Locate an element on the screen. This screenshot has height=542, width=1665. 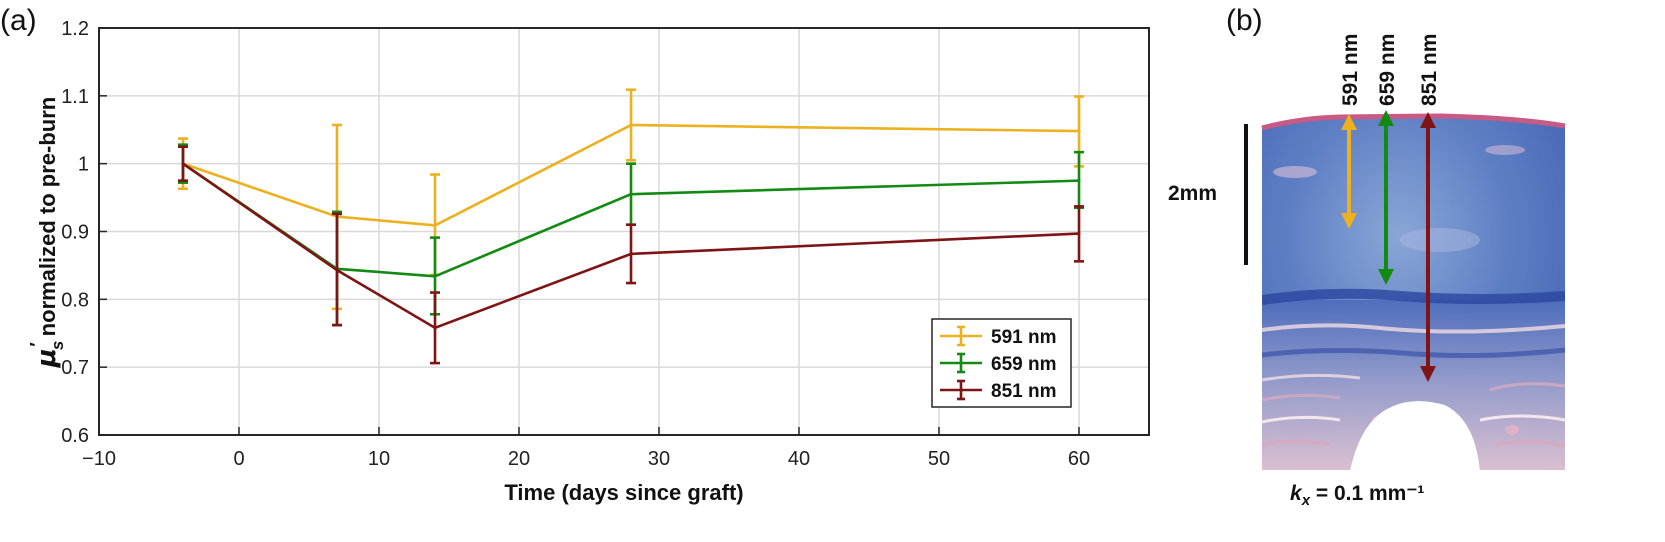
y-tick-label: 1.2 is located at coordinates (75, 29).